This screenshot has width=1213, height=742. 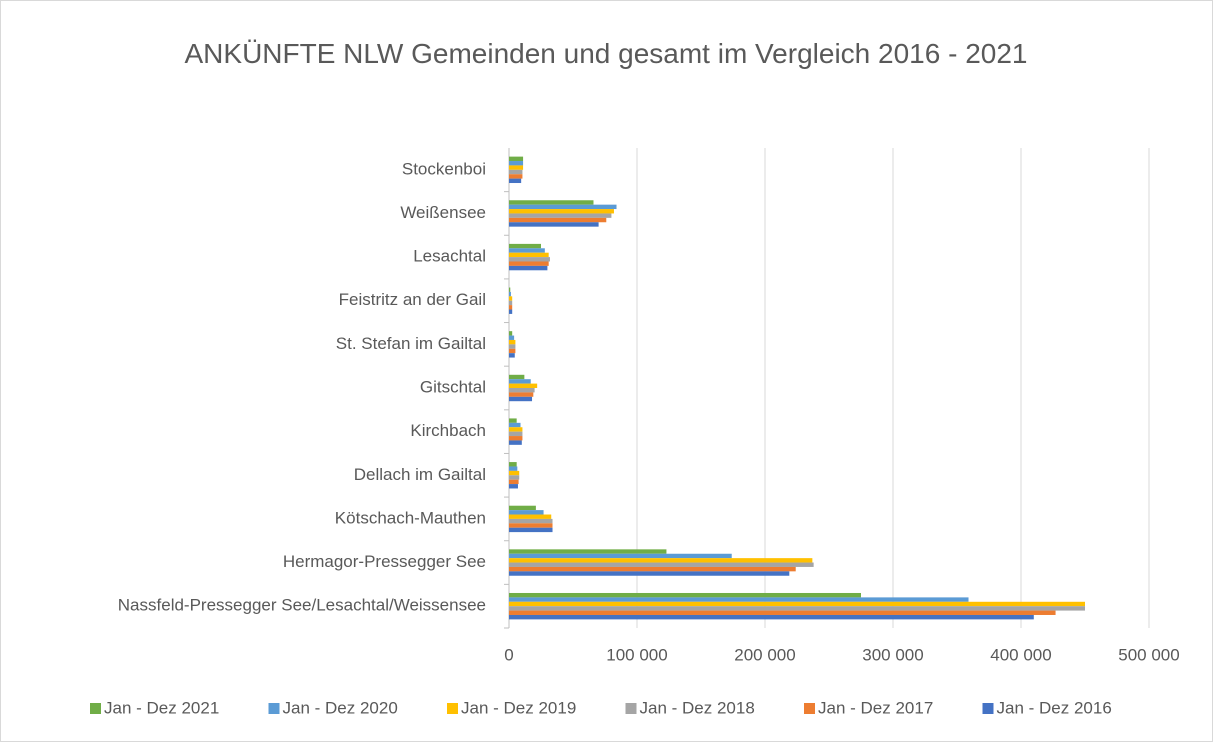 I want to click on y-tick-label: Kirchbach, so click(x=448, y=430).